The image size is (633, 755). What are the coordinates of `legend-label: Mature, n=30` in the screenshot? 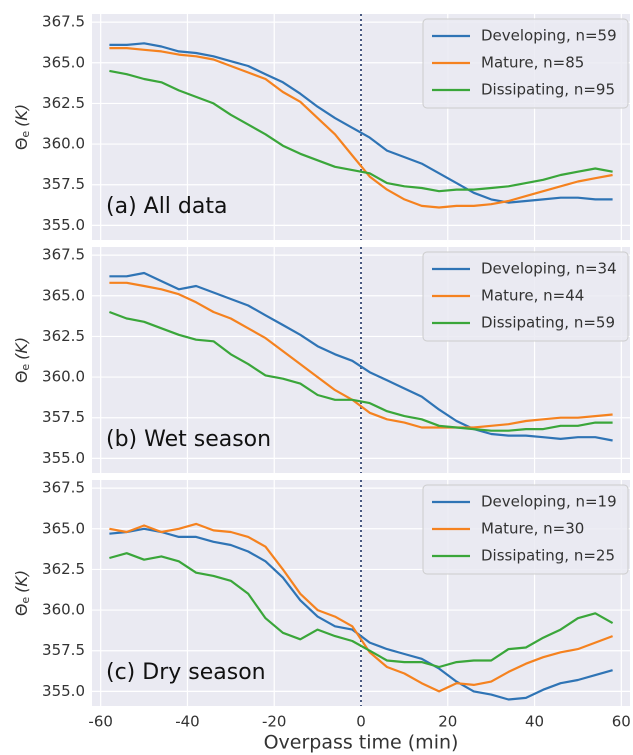 It's located at (532, 529).